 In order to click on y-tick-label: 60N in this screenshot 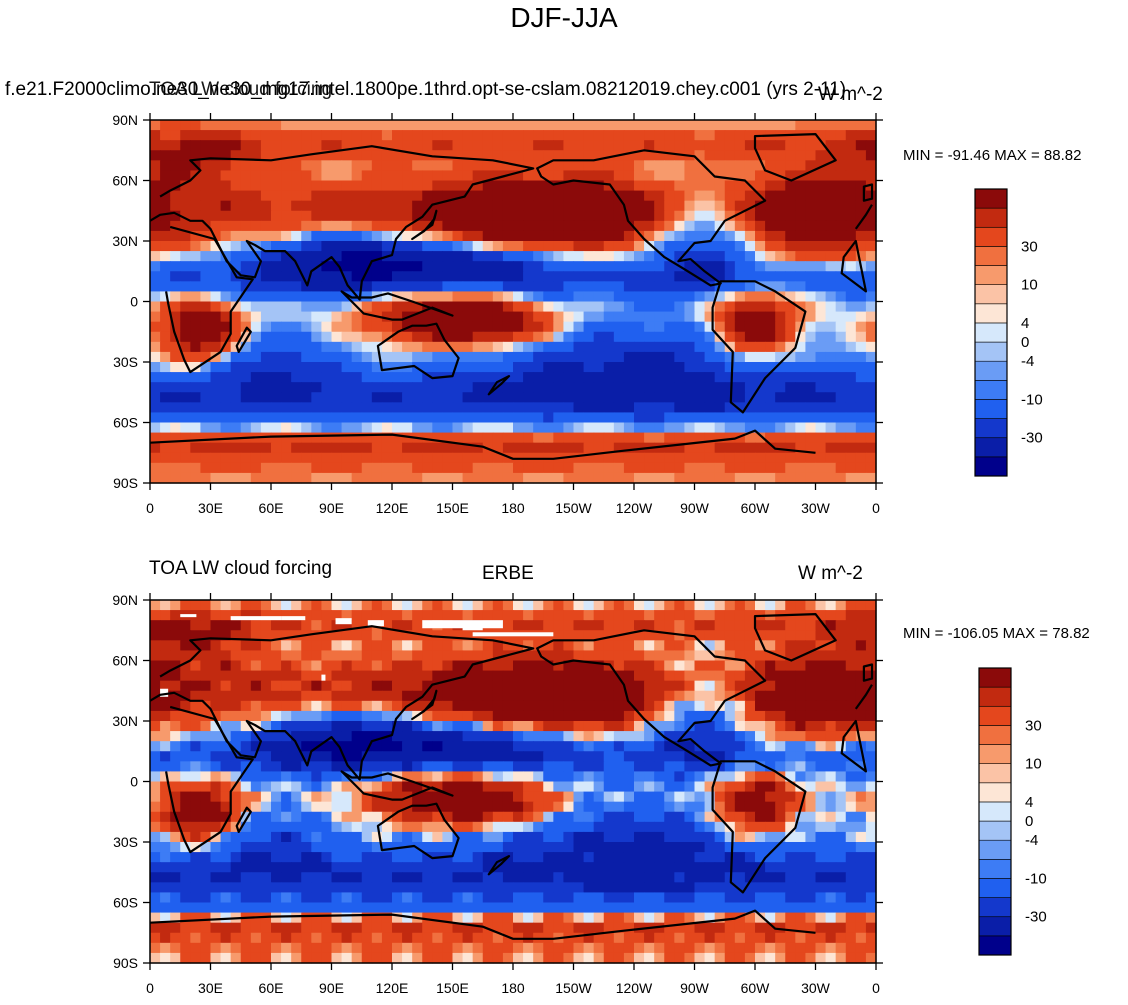, I will do `click(125, 181)`.